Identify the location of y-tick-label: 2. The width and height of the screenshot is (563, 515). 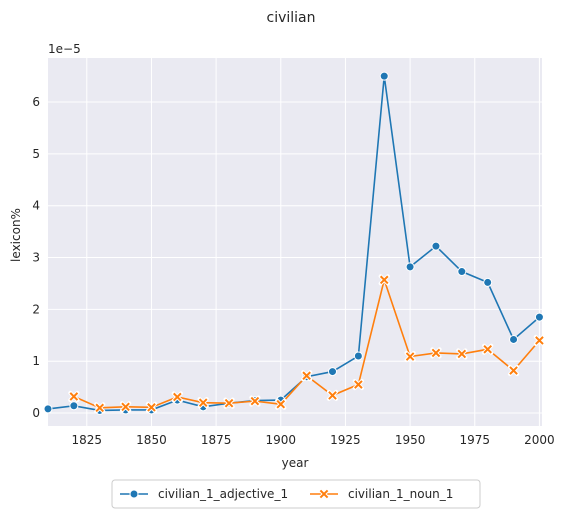
(36, 309).